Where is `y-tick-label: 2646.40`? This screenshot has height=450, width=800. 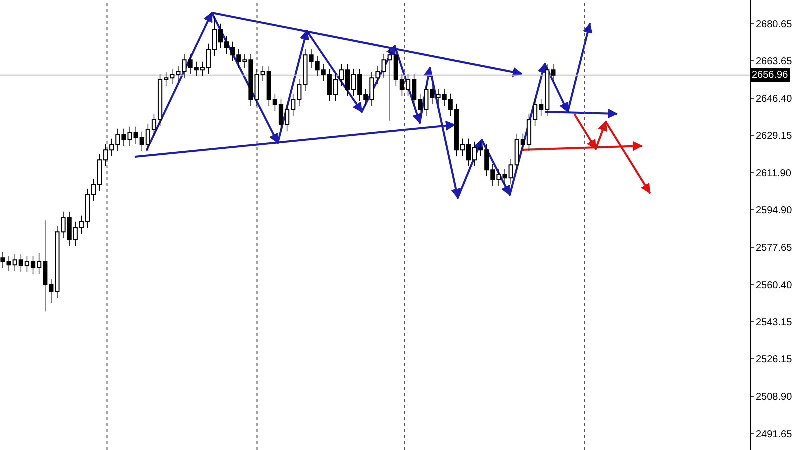 y-tick-label: 2646.40 is located at coordinates (774, 99).